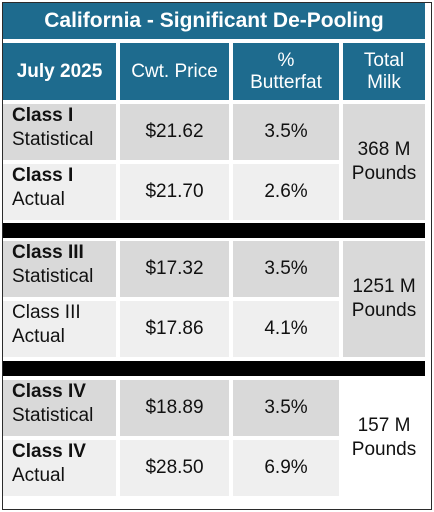 This screenshot has width=434, height=512. I want to click on header-butterfat-line1: %, so click(286, 60).